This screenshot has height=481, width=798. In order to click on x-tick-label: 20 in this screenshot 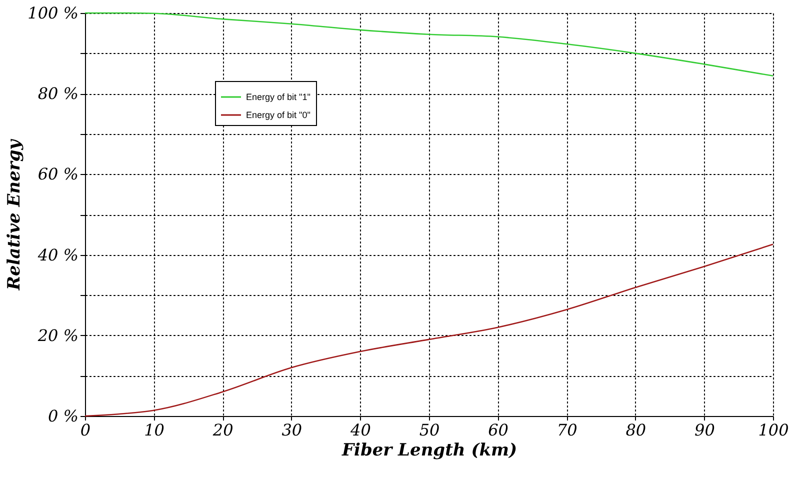, I will do `click(223, 430)`.